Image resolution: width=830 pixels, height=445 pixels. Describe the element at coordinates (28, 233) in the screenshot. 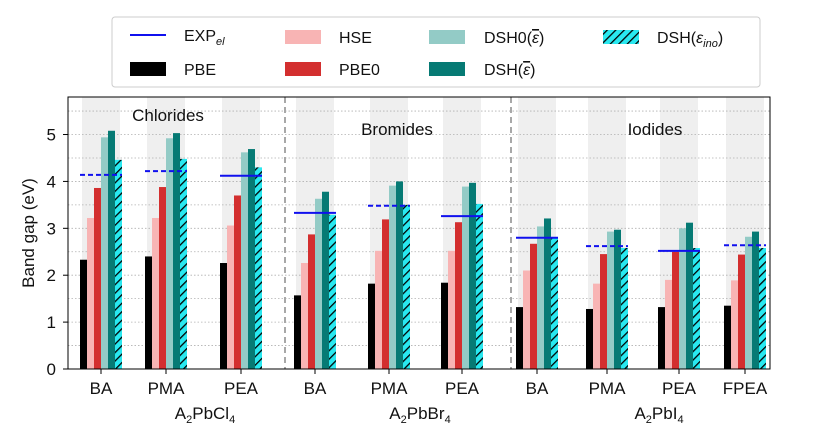

I see `y-axis-label: Band gap (eV)` at that location.